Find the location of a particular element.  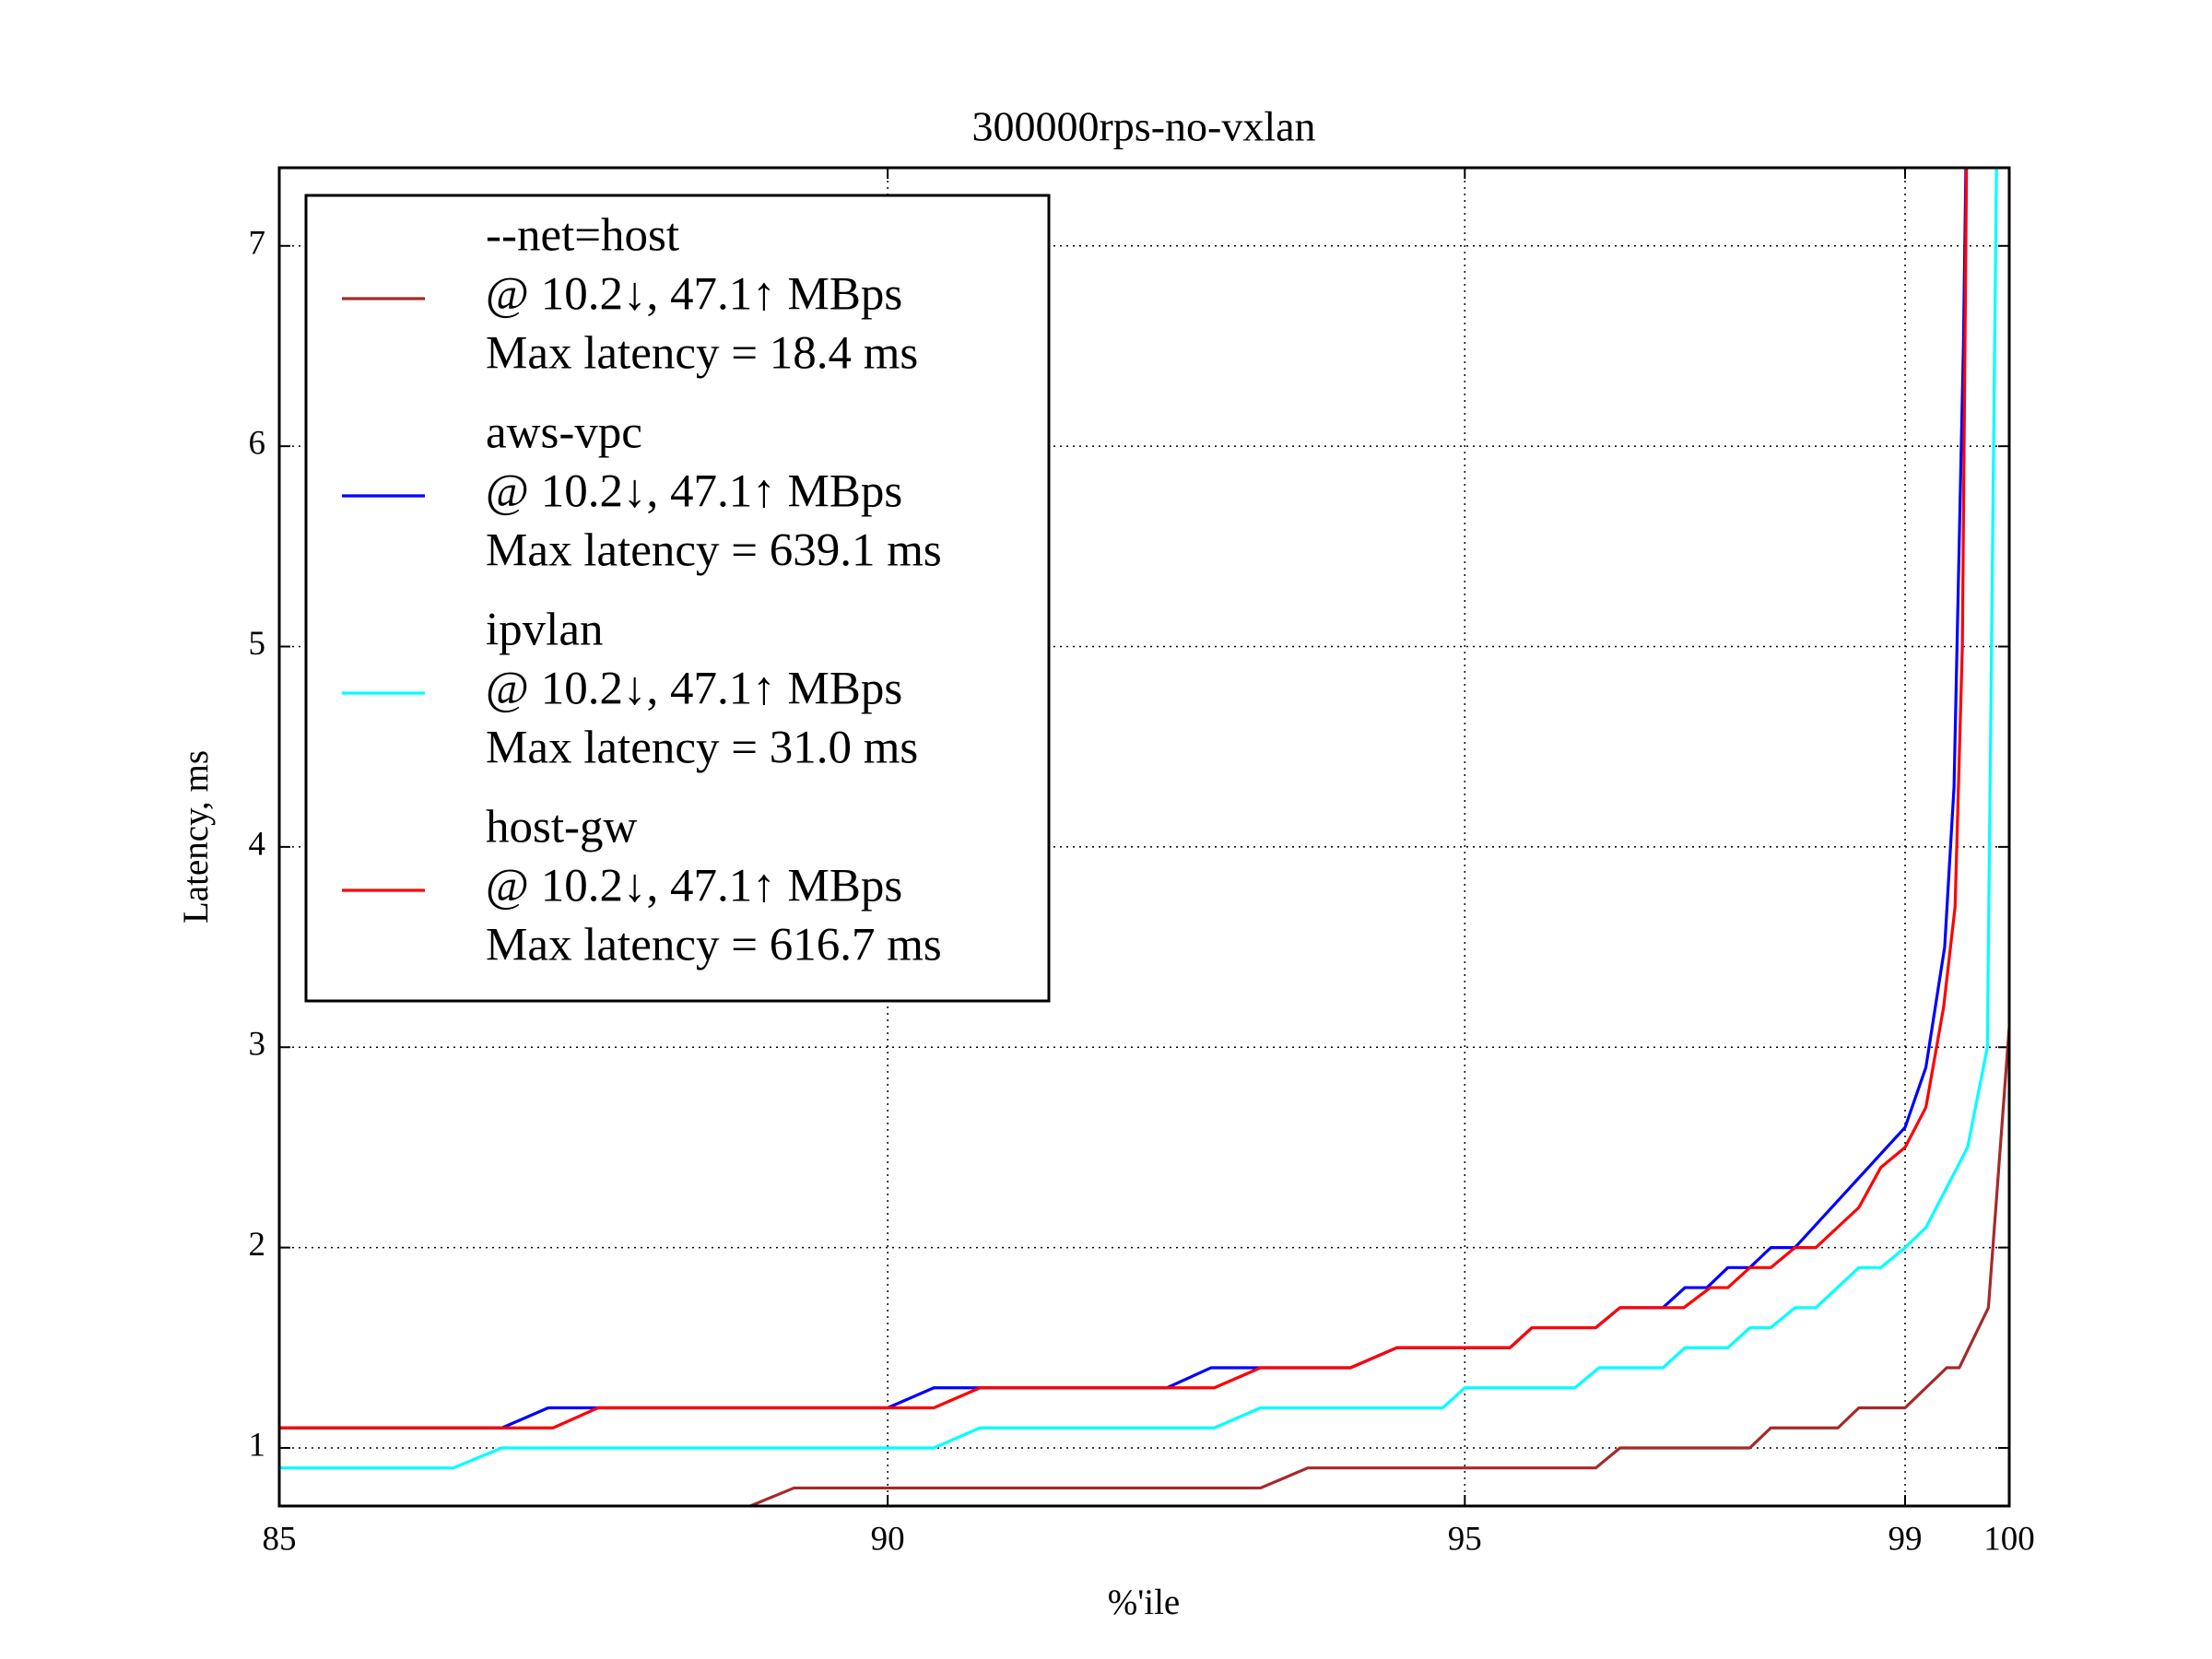

legend-max-latency: Max latency = 31.0 ms is located at coordinates (702, 748).